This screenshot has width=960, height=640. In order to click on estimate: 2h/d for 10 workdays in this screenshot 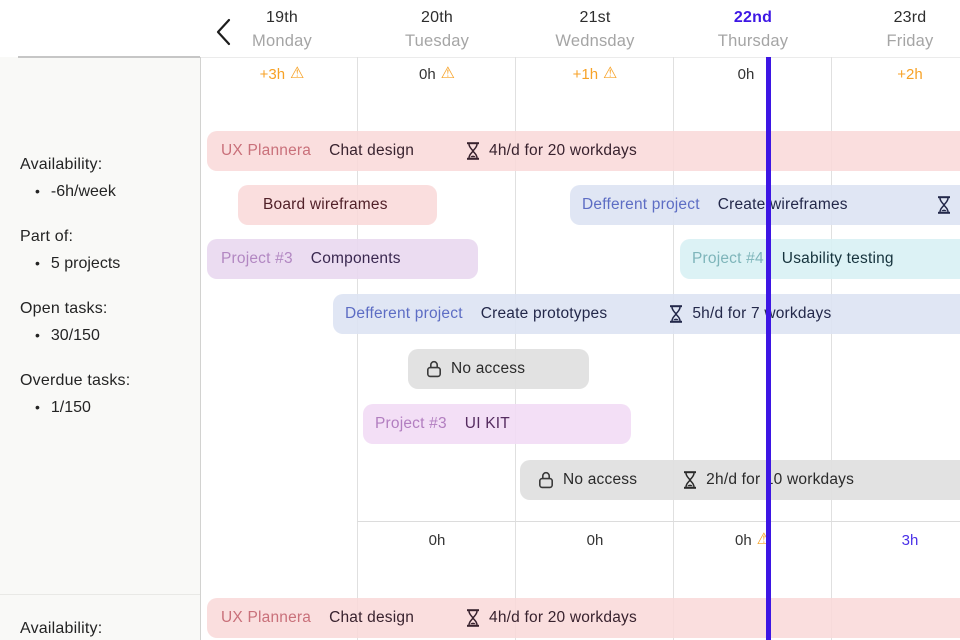, I will do `click(768, 480)`.